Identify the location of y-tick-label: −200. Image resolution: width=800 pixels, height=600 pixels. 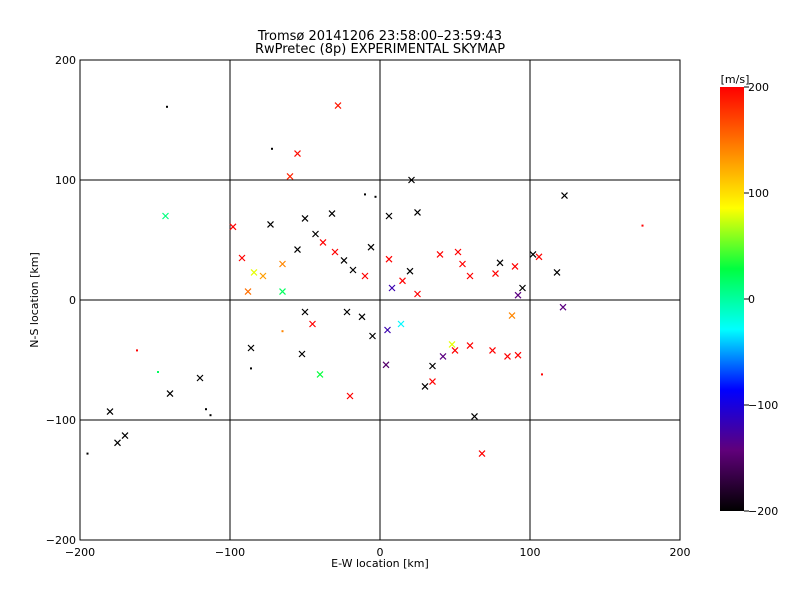
(61, 540).